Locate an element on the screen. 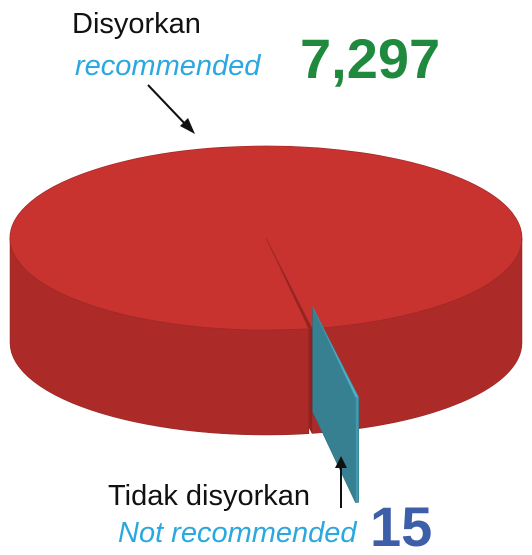 The width and height of the screenshot is (532, 555). slice-label-en: recommended is located at coordinates (168, 66).